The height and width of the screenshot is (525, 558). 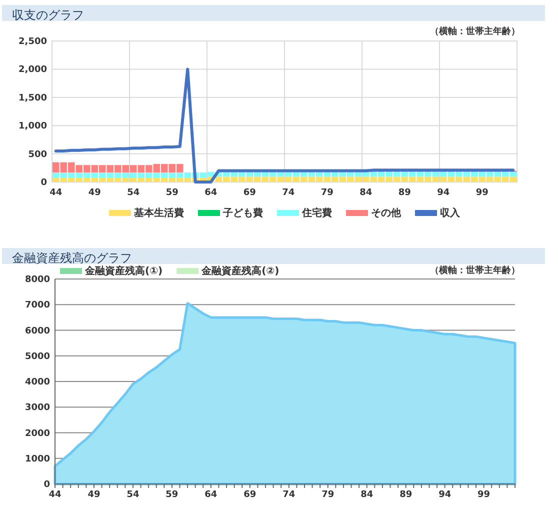 I want to click on y-tick-label: 5000, so click(x=37, y=357).